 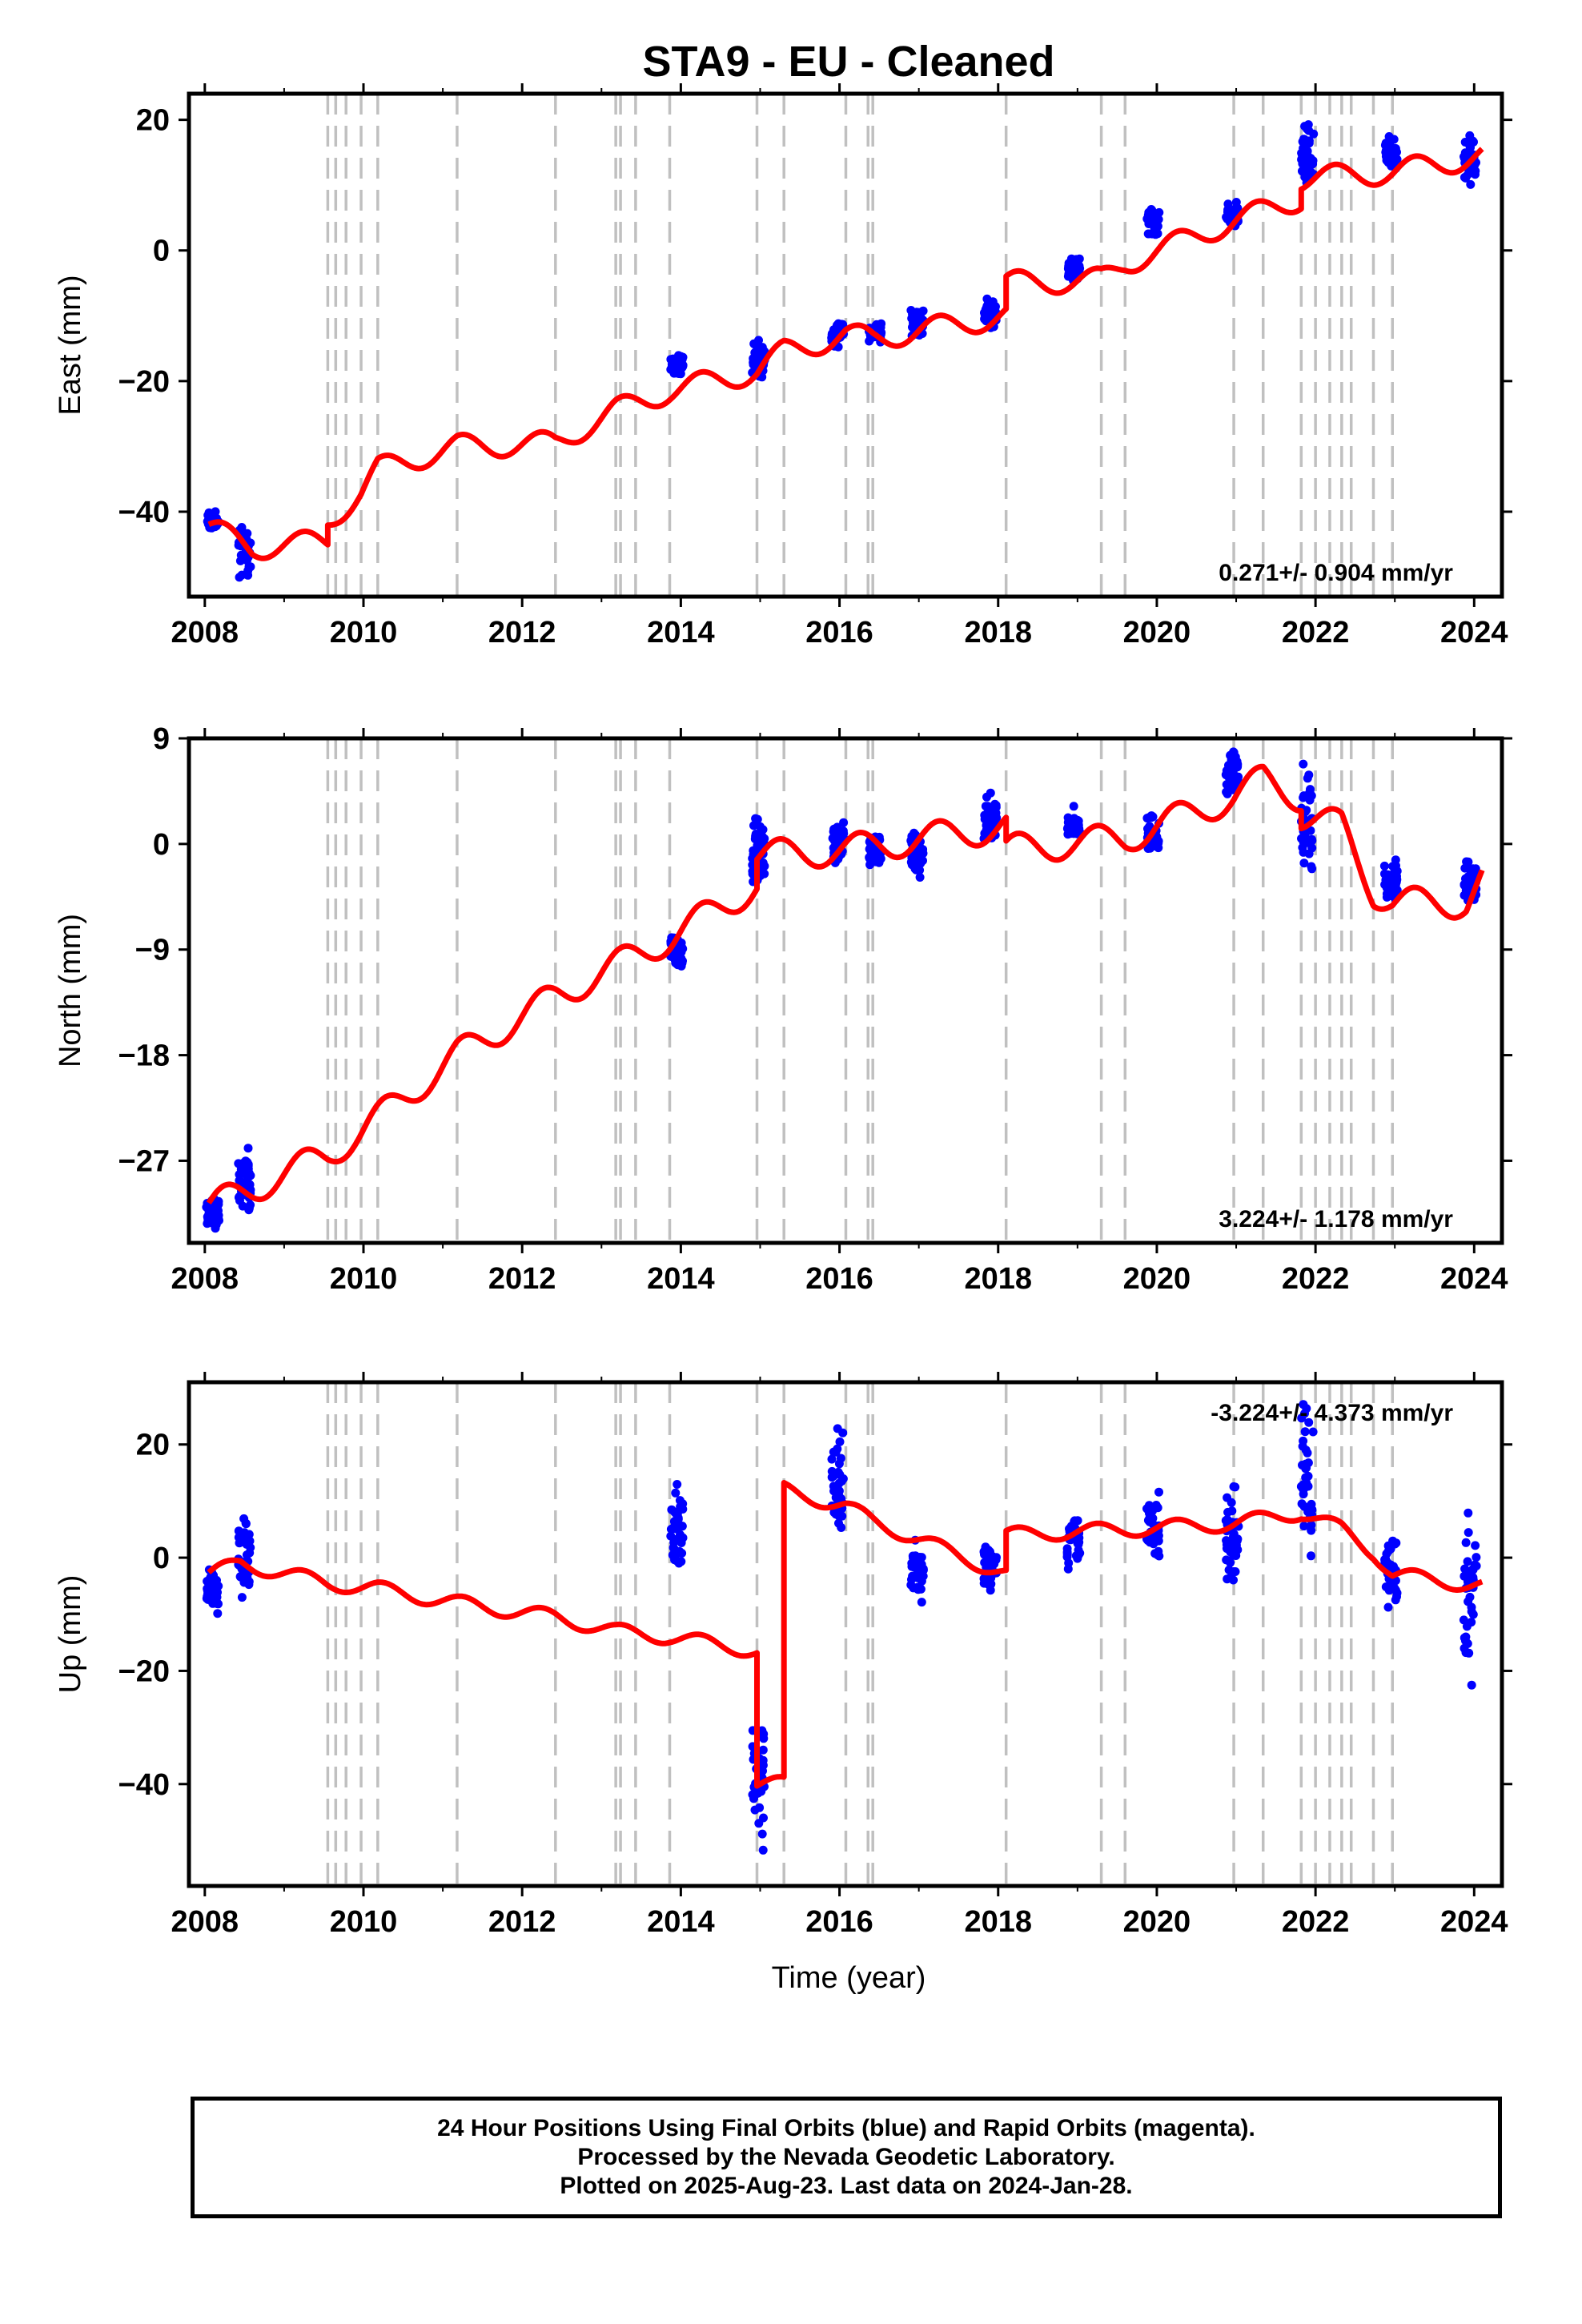 What do you see at coordinates (681, 1922) in the screenshot?
I see `x-tick-label: 2014` at bounding box center [681, 1922].